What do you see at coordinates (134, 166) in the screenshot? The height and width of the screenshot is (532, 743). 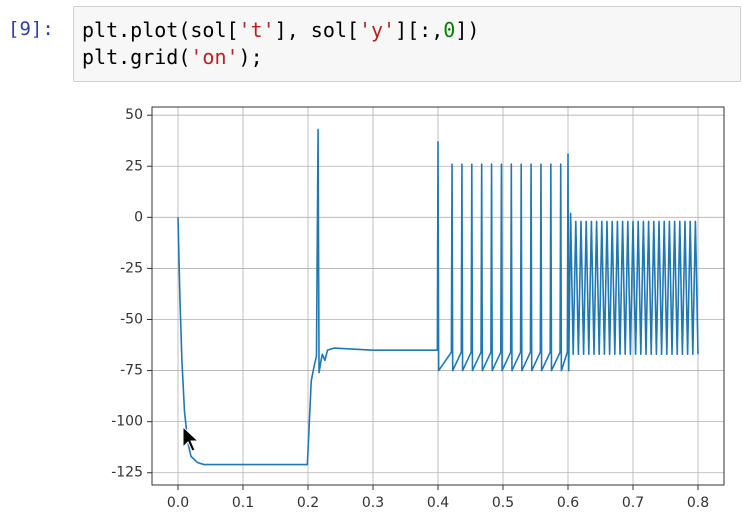 I see `y-tick-label: 25` at bounding box center [134, 166].